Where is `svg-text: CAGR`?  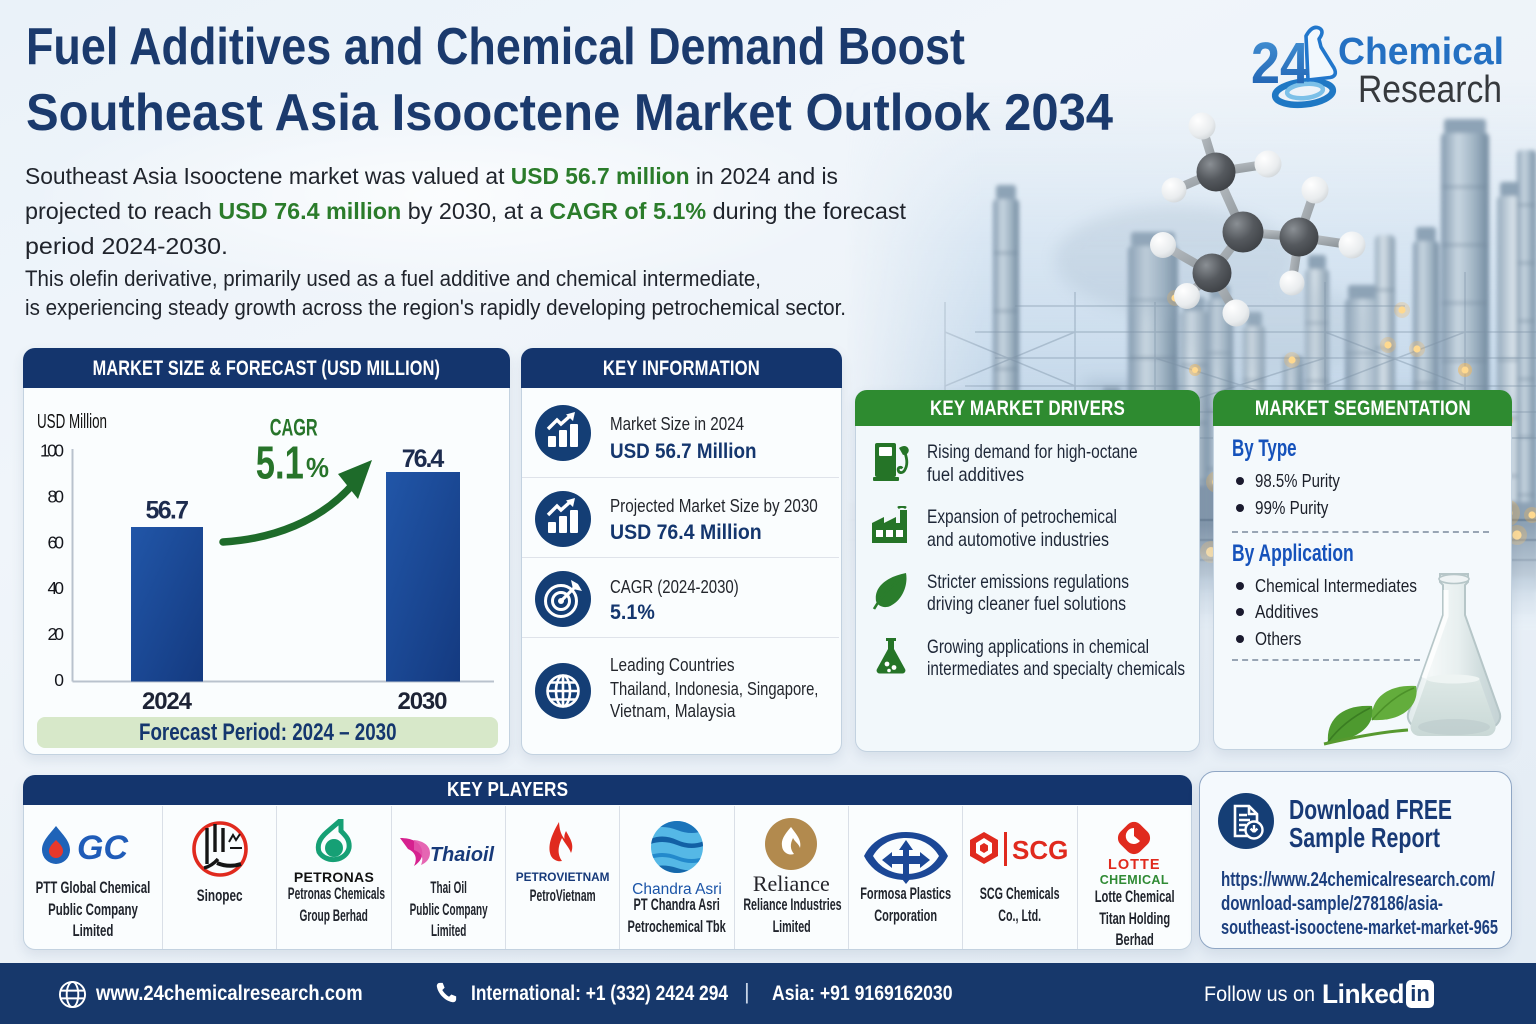 svg-text: CAGR is located at coordinates (294, 428).